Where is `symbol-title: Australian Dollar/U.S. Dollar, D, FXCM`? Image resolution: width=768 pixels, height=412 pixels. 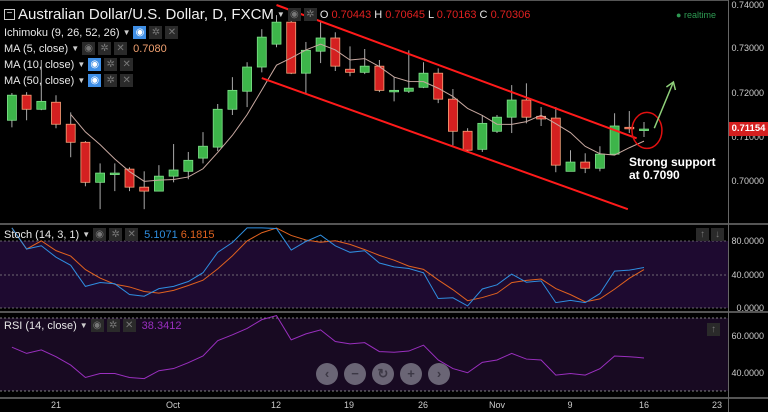
symbol-title: Australian Dollar/U.S. Dollar, D, FXCM is located at coordinates (146, 14).